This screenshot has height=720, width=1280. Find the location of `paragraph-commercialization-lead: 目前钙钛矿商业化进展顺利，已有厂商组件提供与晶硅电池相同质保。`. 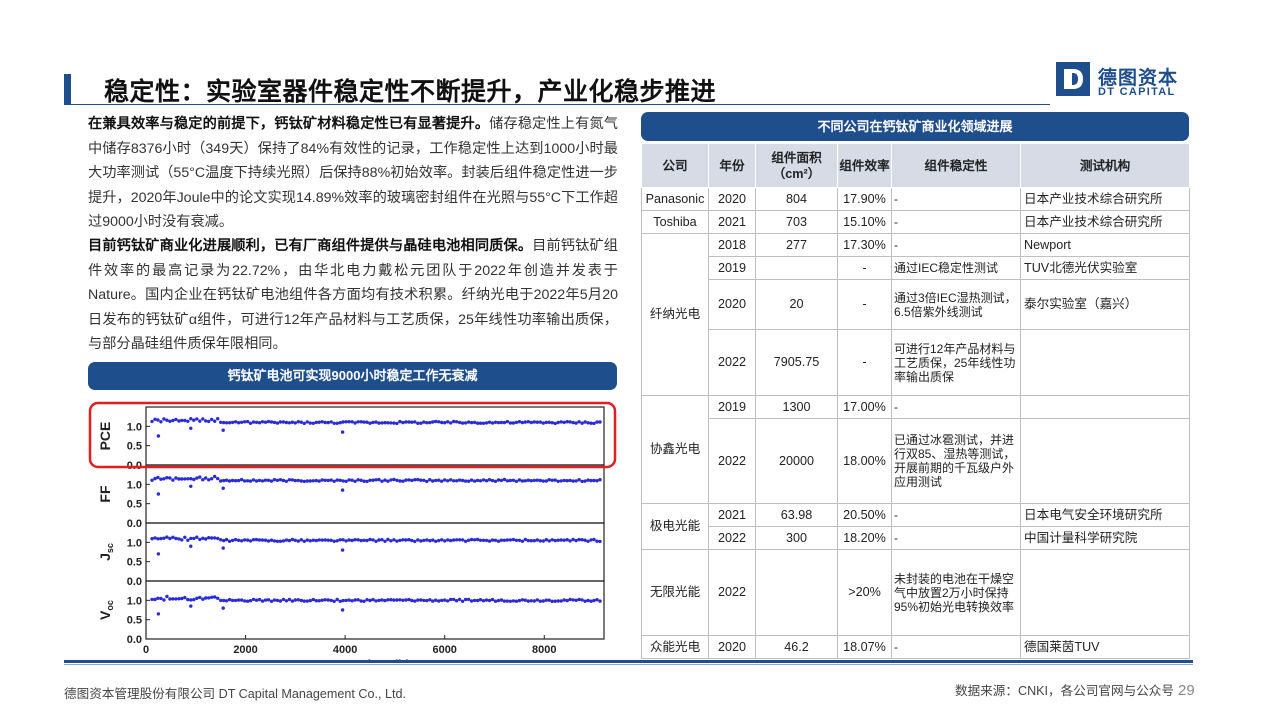

paragraph-commercialization-lead: 目前钙钛矿商业化进展顺利，已有厂商组件提供与晶硅电池相同质保。 is located at coordinates (310, 246).